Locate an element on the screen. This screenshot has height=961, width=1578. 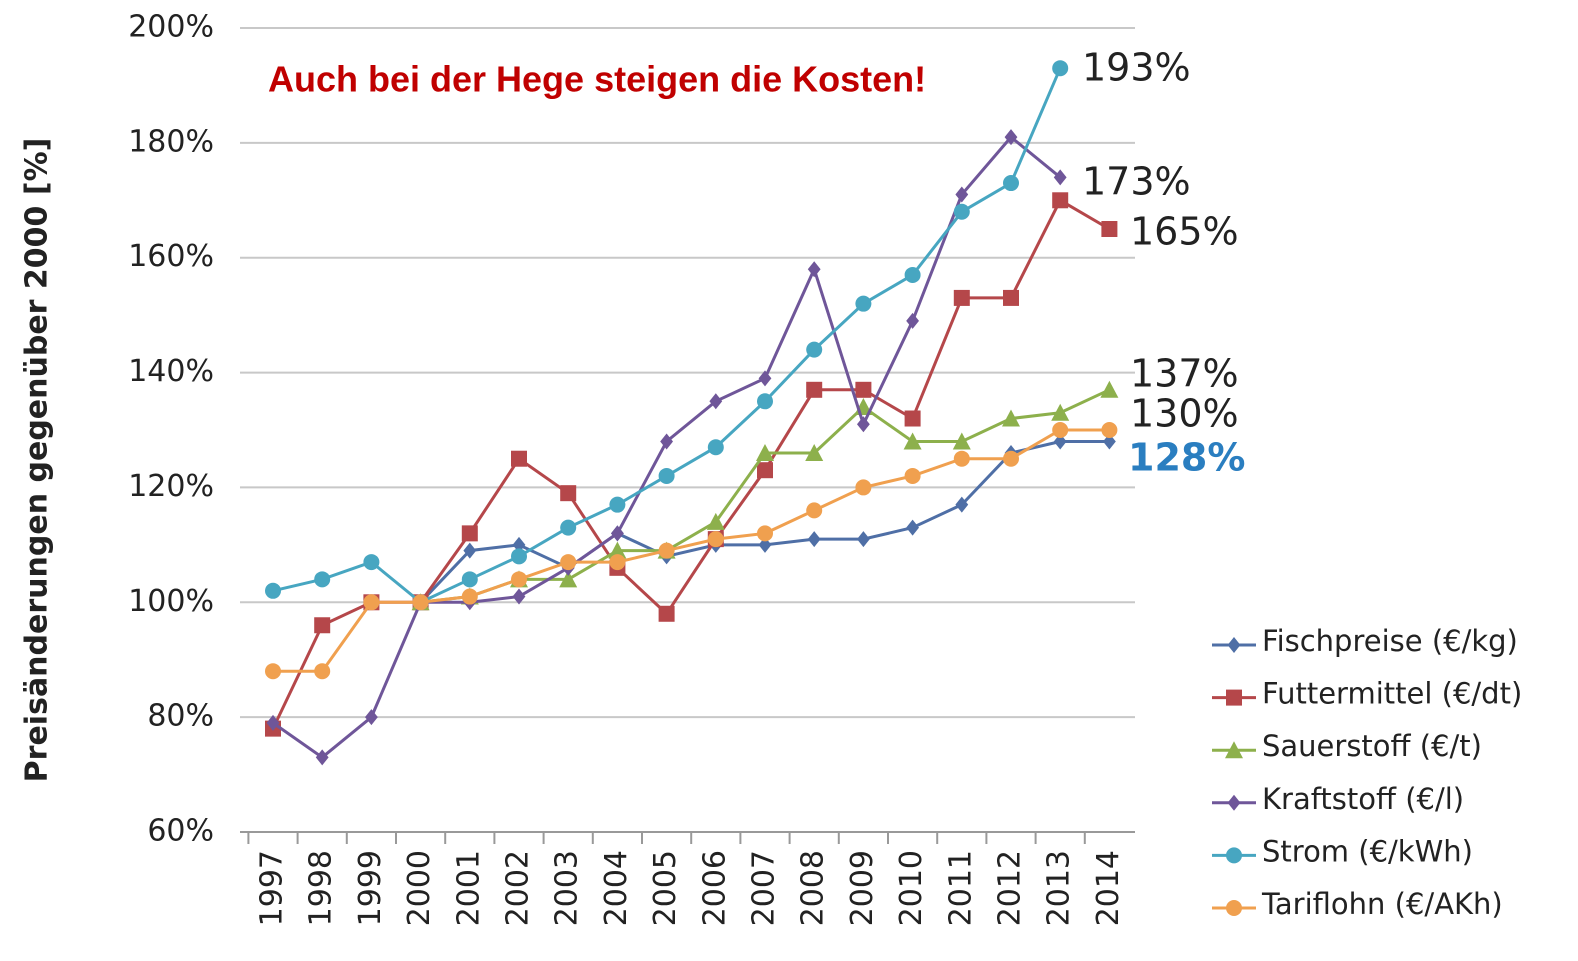
x-tick-label: 2013 is located at coordinates (1059, 888).